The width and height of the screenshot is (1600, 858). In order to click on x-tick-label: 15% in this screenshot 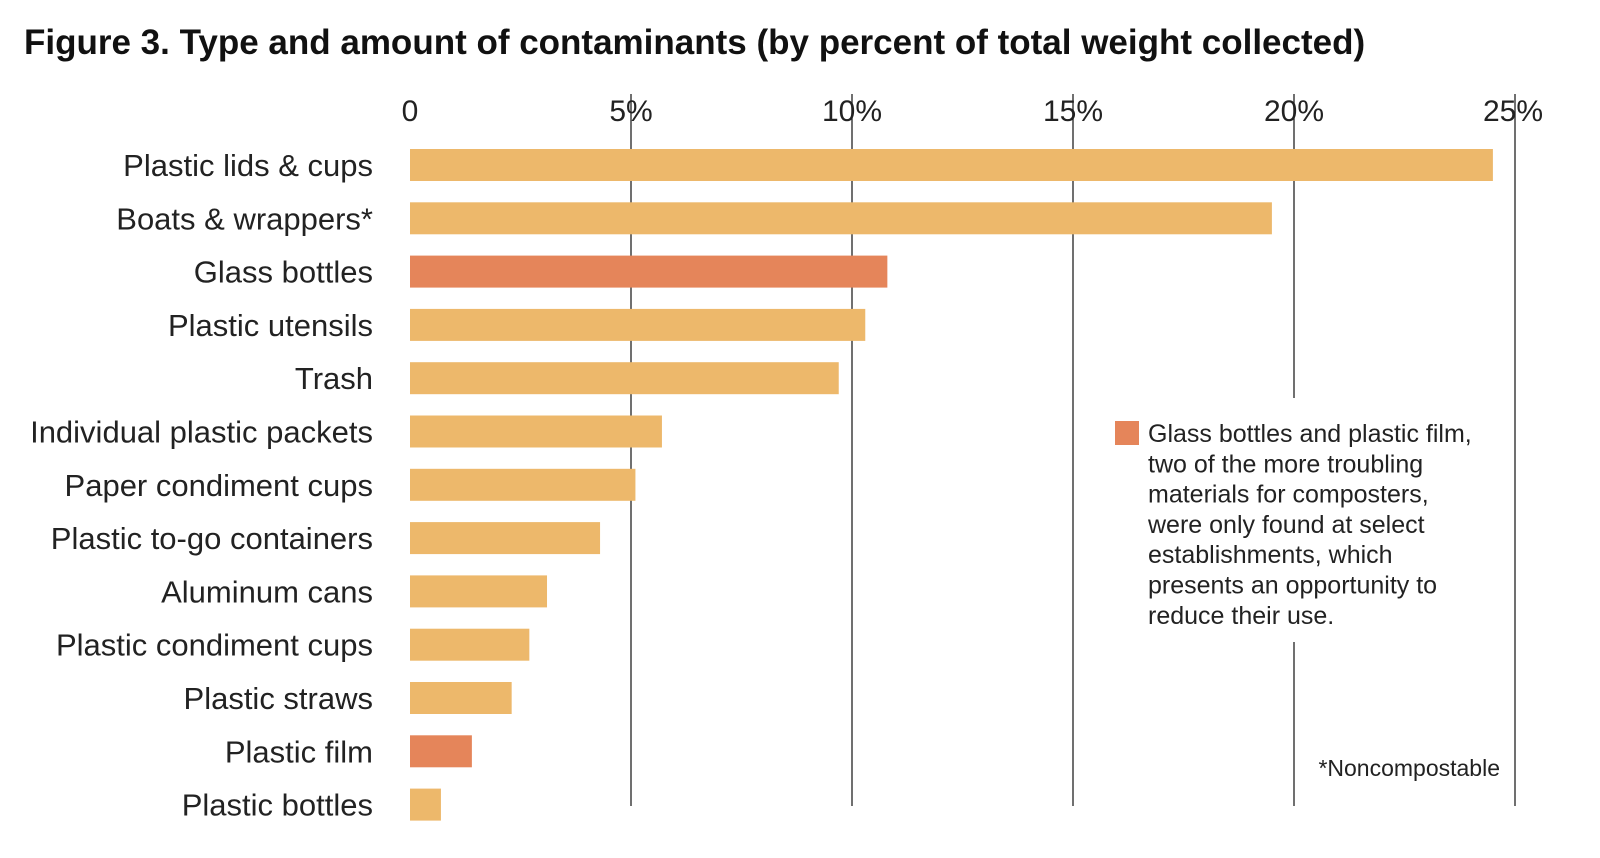, I will do `click(1073, 111)`.